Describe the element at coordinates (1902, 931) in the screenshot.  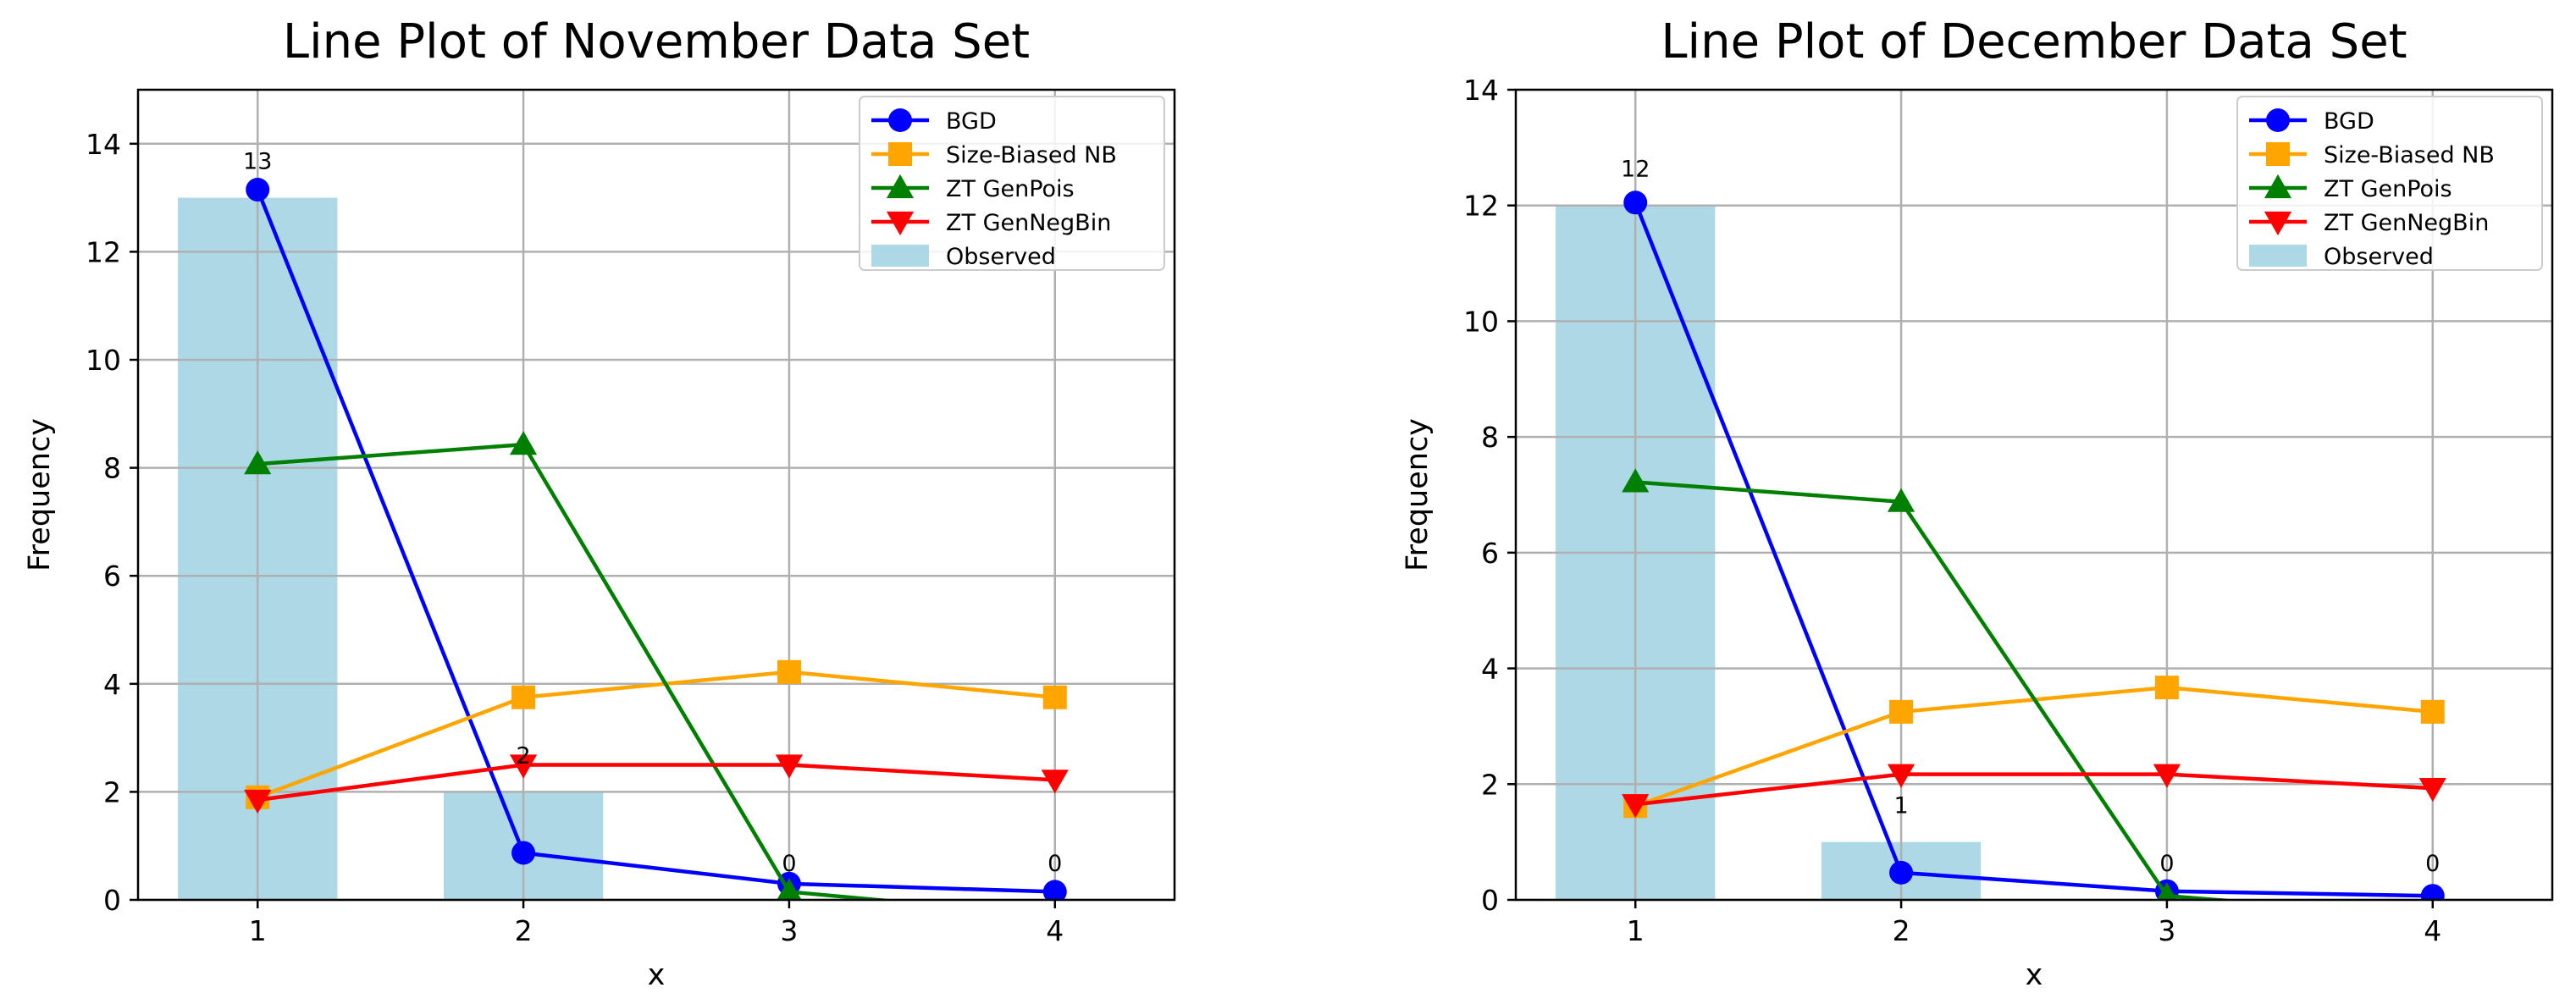
I see `x-tick-label: 2` at that location.